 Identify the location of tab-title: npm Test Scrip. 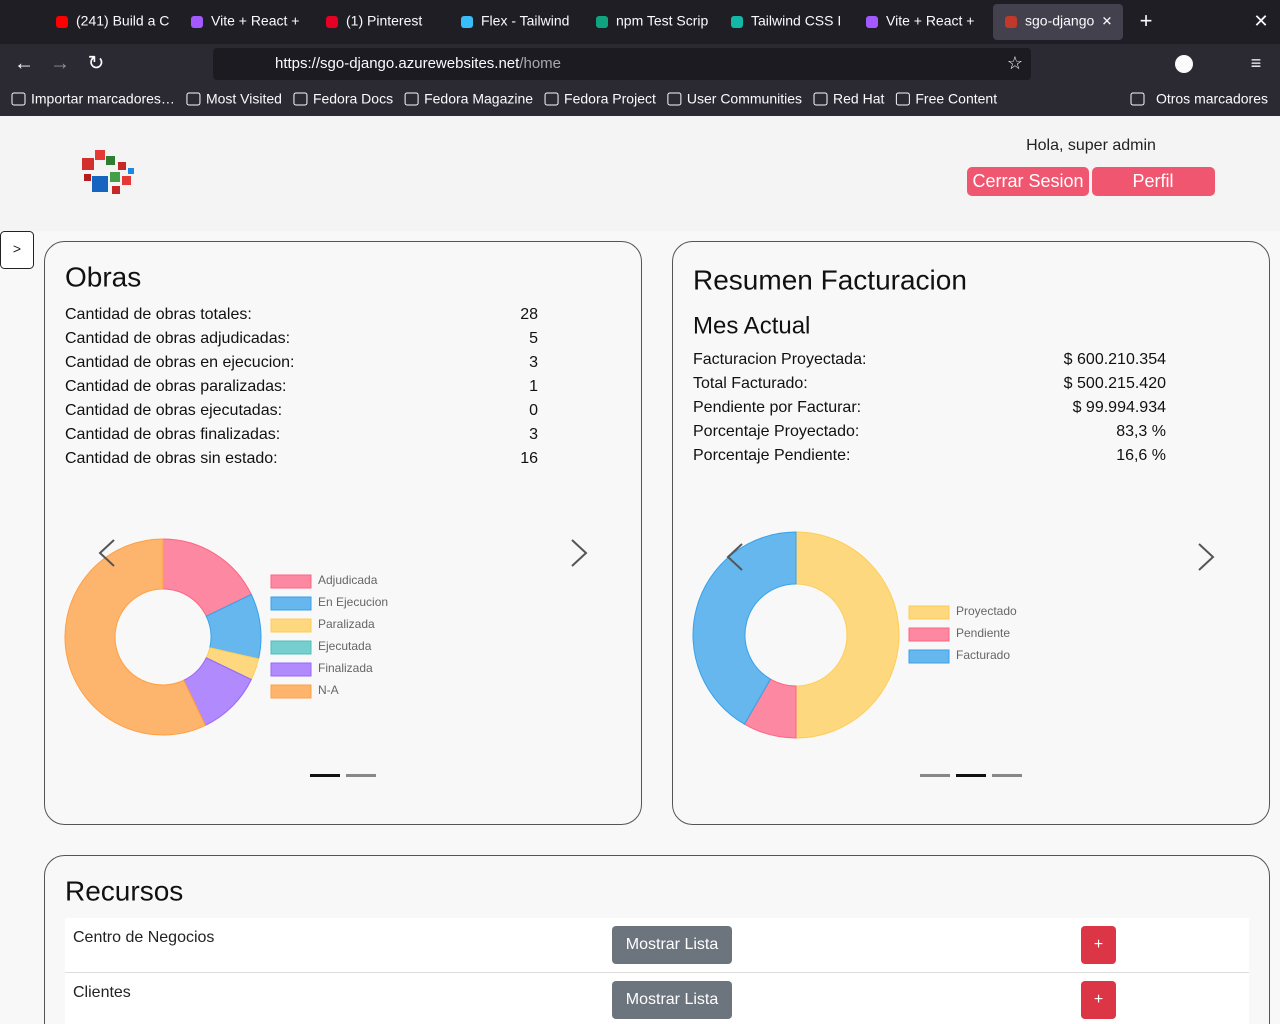
(662, 21).